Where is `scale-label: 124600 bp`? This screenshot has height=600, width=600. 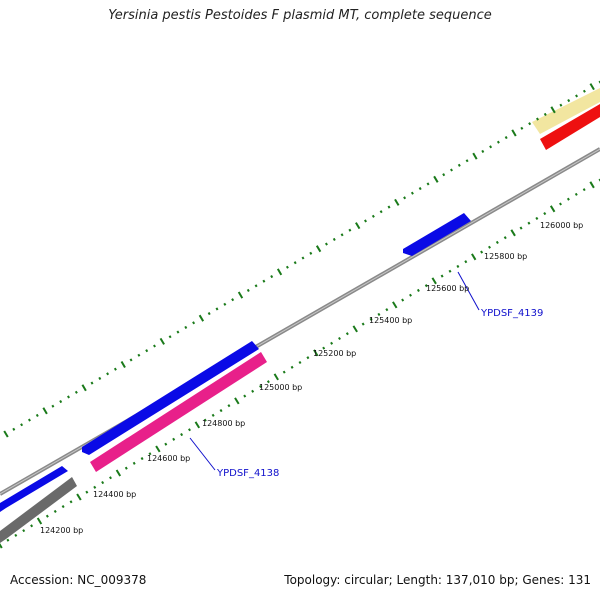 scale-label: 124600 bp is located at coordinates (168, 458).